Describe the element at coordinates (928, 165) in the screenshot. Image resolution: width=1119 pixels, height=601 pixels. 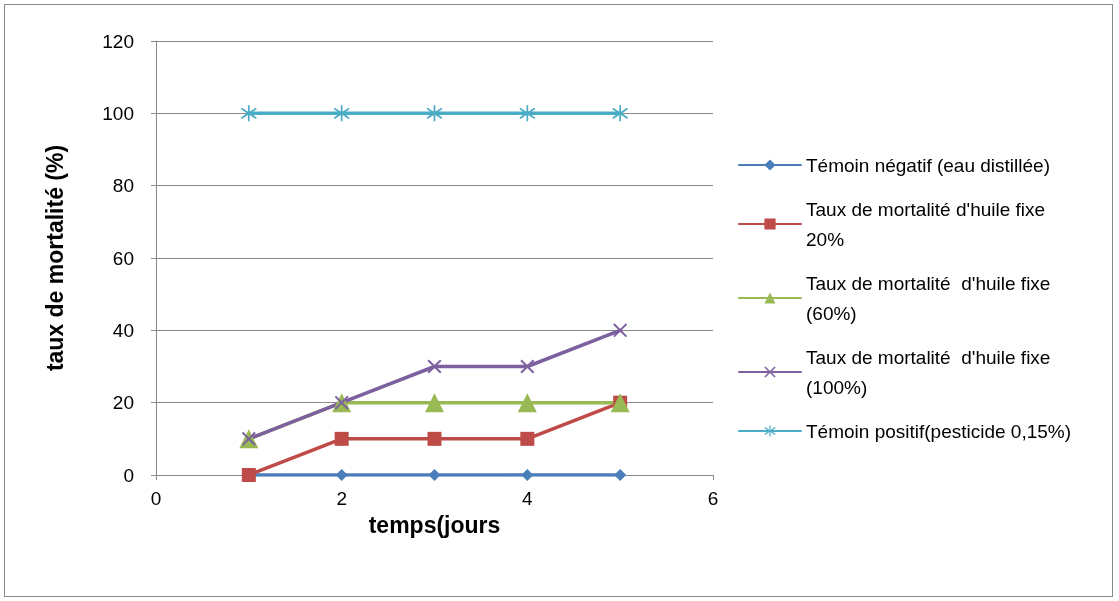
I see `legend-label: Témoin négatif (eau distillée)` at that location.